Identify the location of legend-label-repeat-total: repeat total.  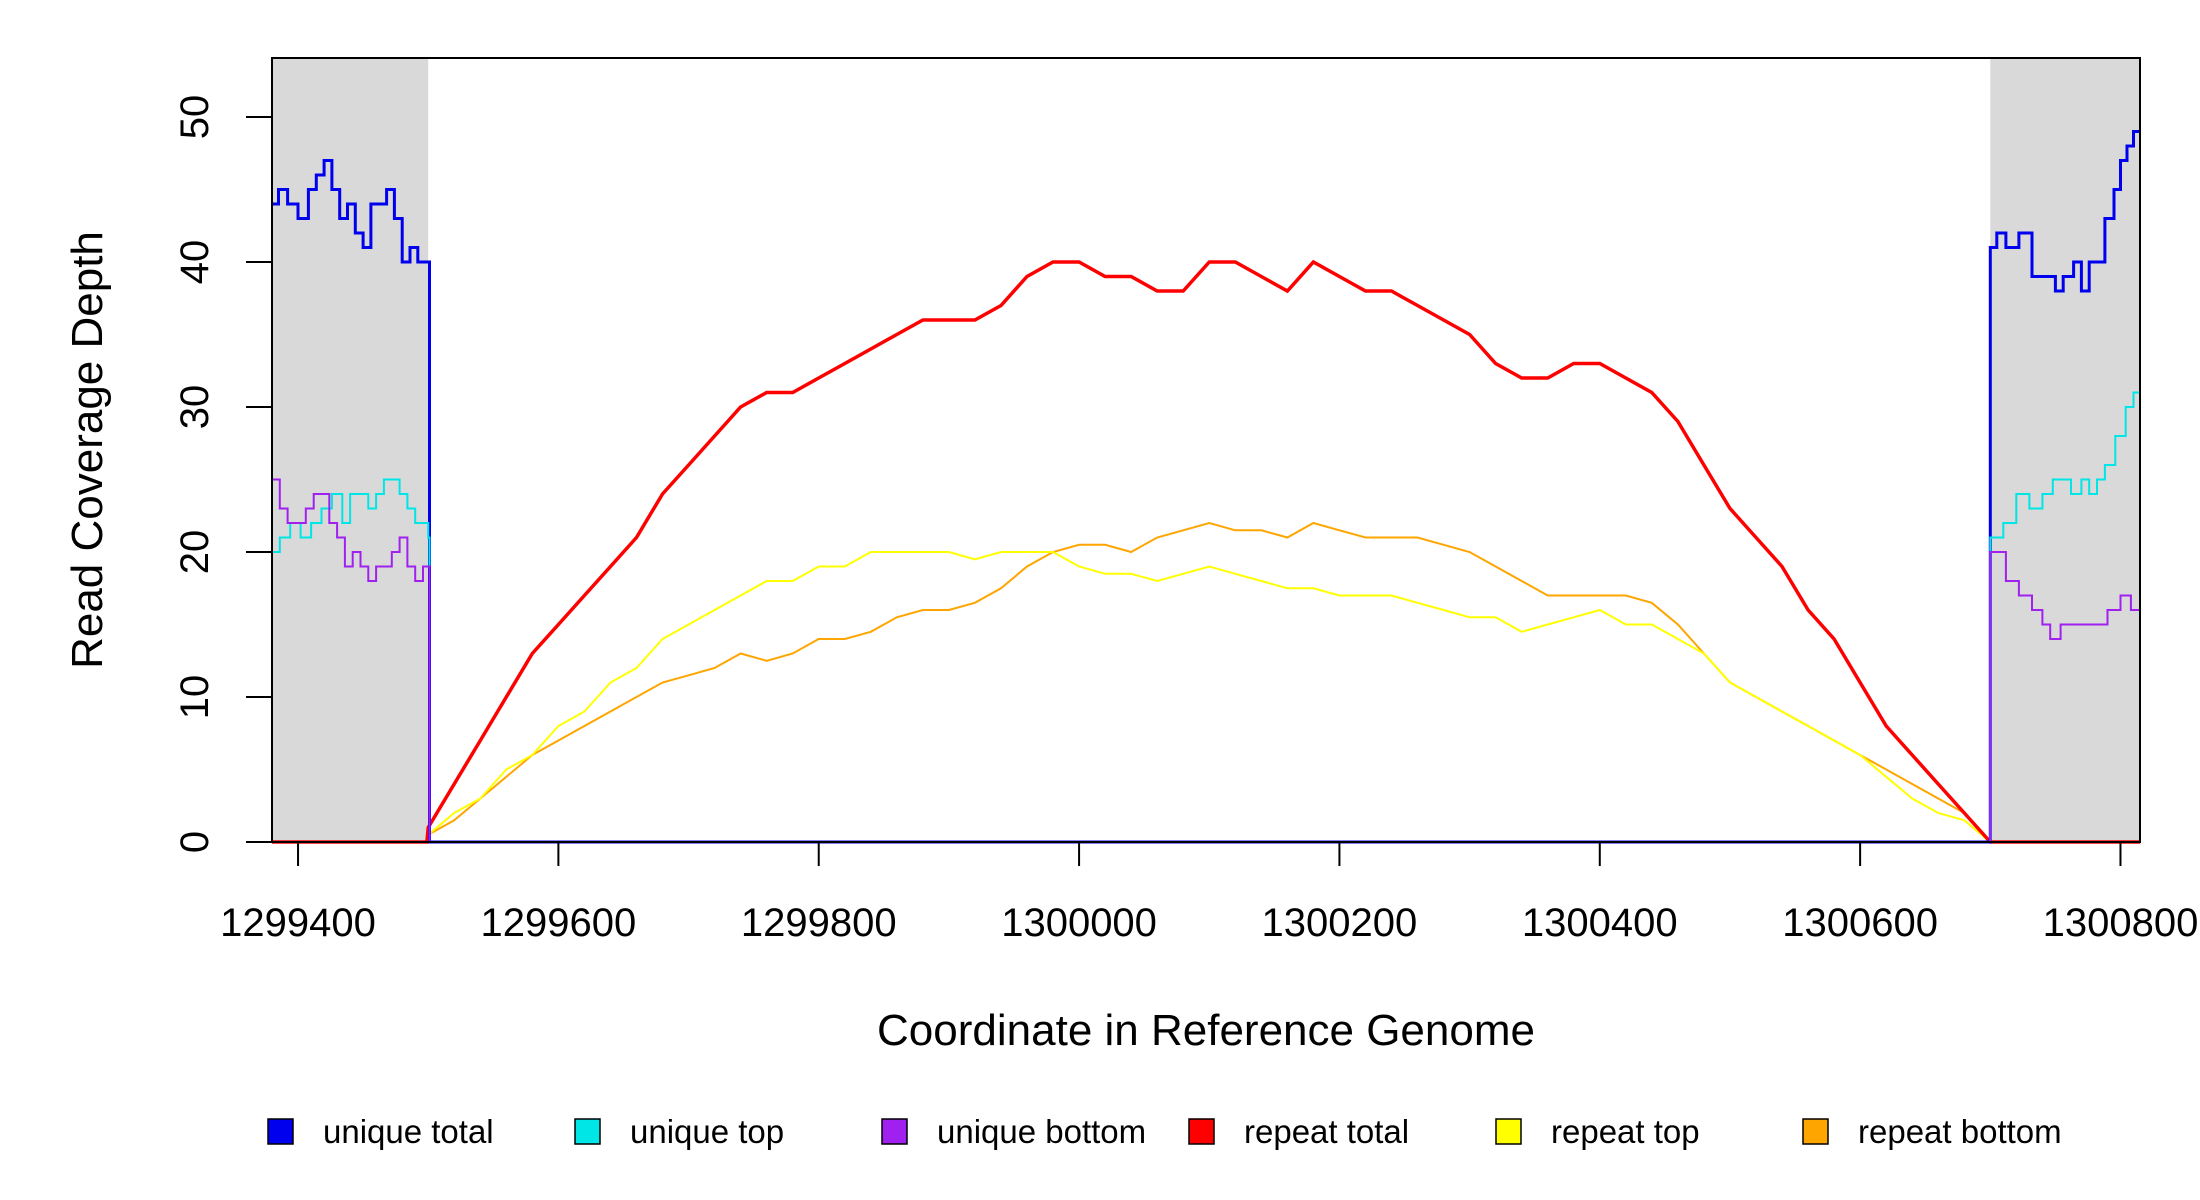
(1326, 1131).